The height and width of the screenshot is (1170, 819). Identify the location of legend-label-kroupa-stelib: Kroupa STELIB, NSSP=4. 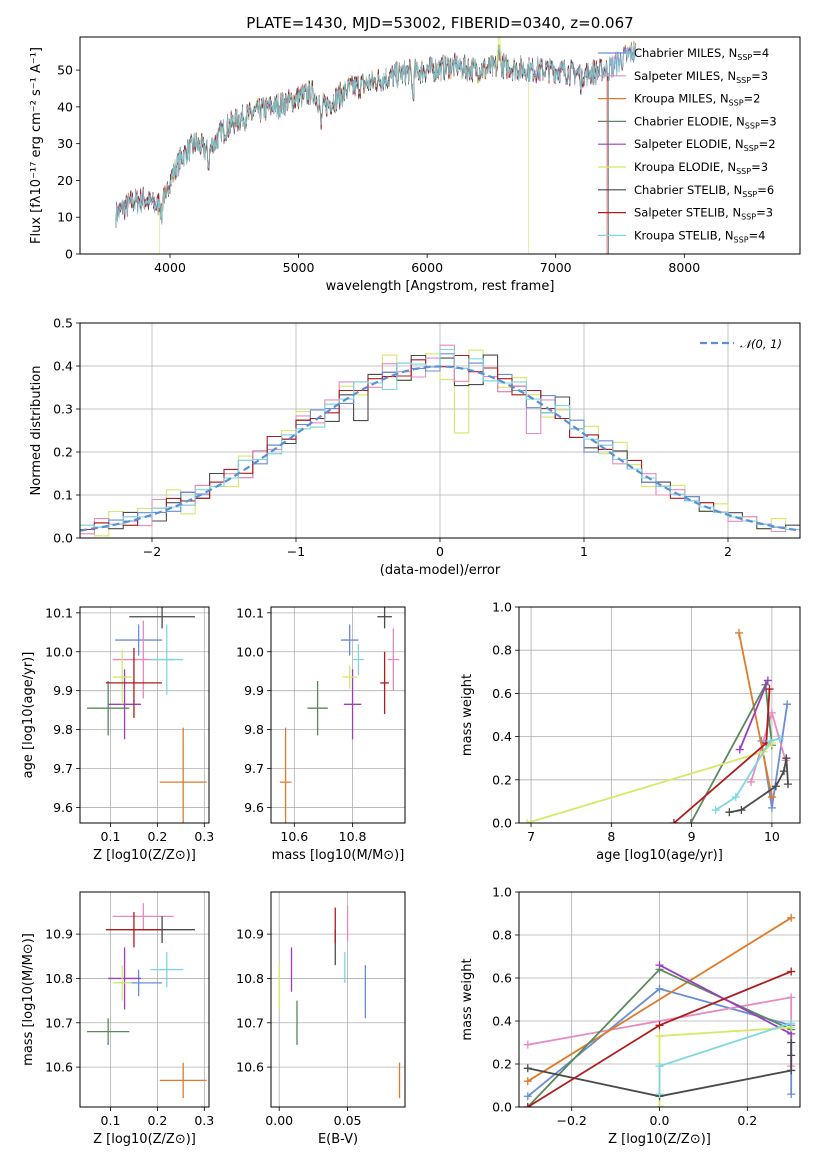
(699, 236).